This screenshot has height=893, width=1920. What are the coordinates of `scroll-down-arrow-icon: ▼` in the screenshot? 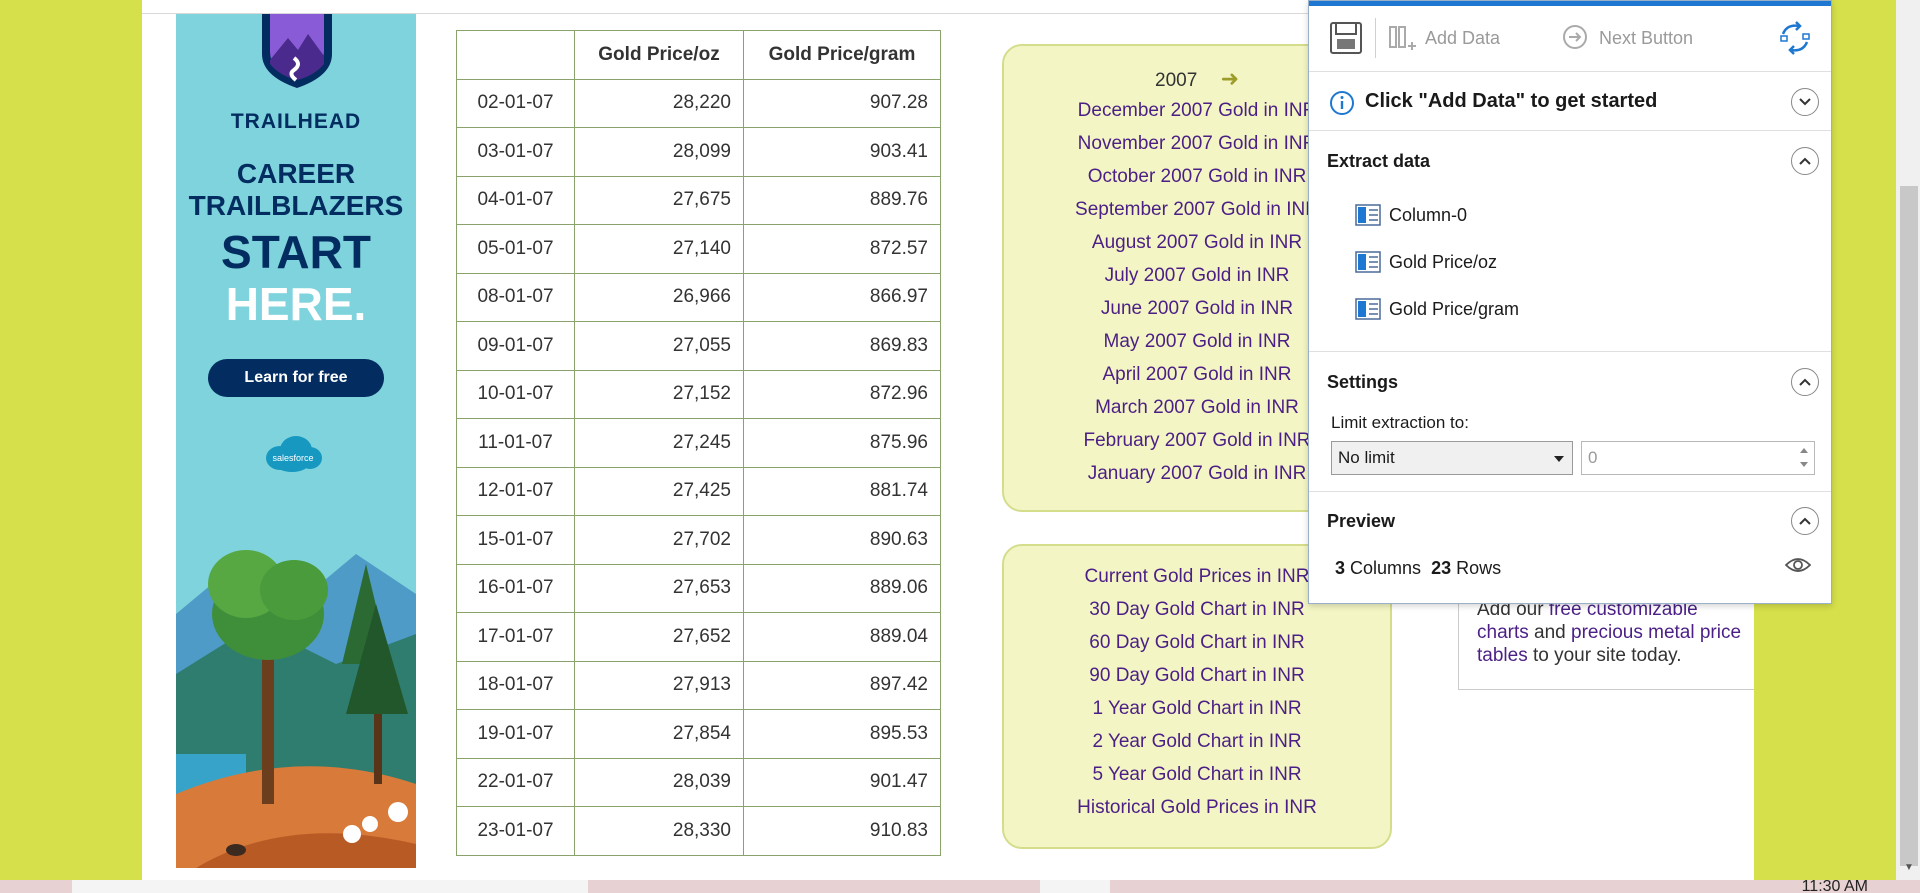 It's located at (1909, 867).